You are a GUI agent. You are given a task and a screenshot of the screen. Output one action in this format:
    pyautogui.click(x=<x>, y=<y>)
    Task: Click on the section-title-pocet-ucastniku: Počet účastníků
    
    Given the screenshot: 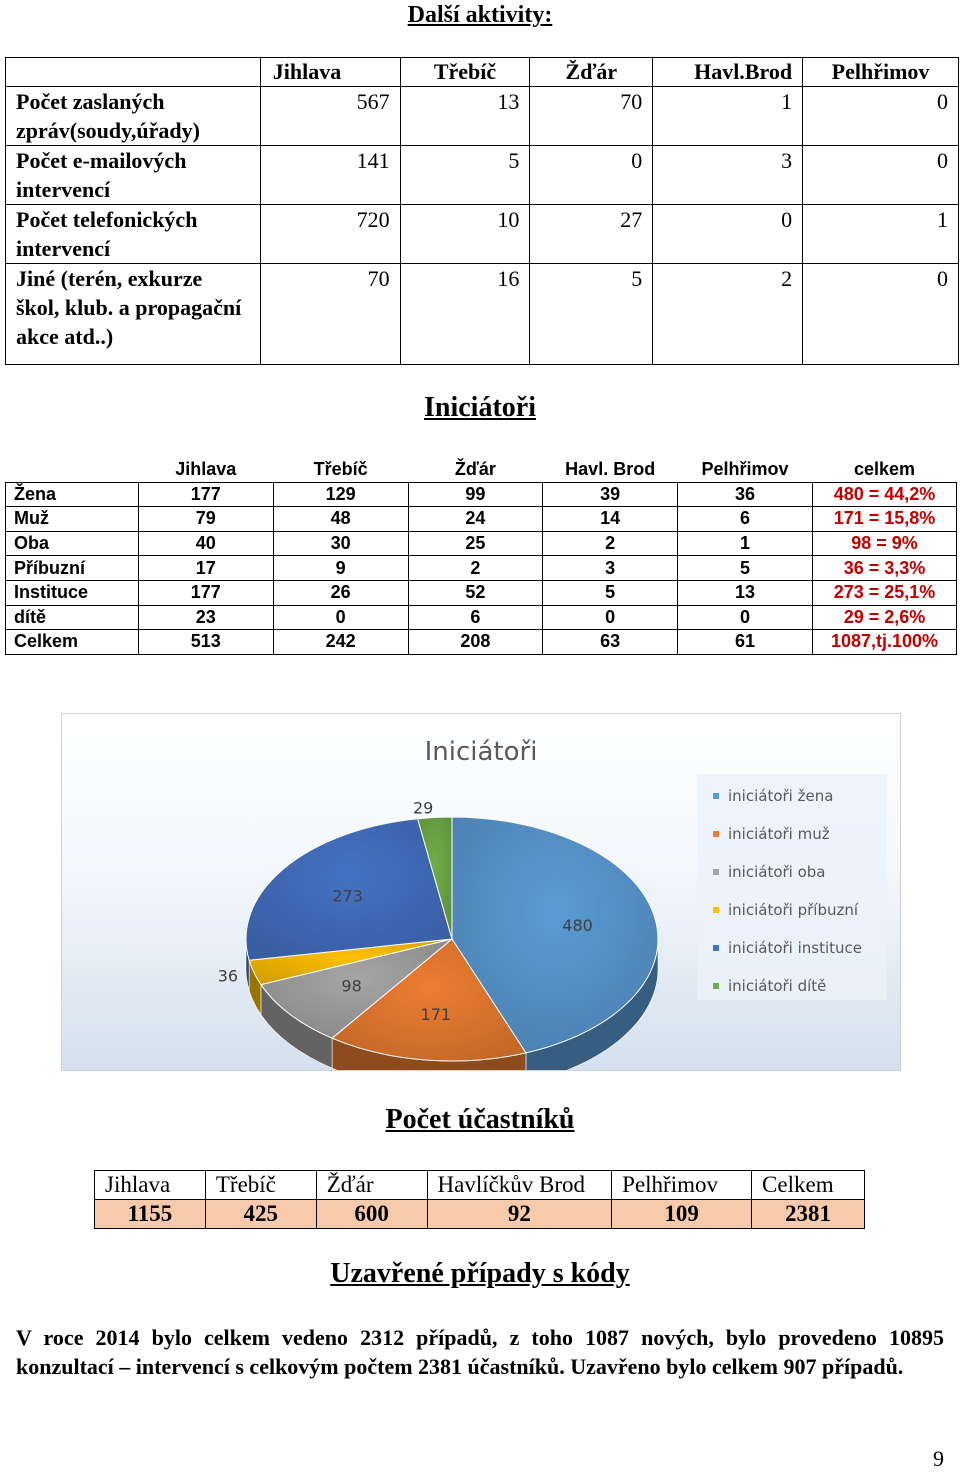 What is the action you would take?
    pyautogui.click(x=480, y=1119)
    